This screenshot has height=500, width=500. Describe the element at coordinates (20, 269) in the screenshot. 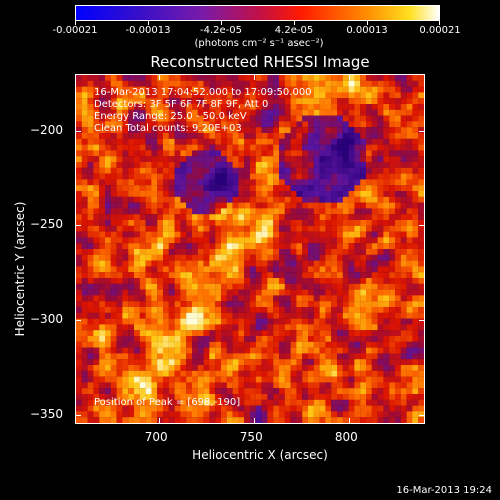

I see `y-axis-label: Heliocentric Y (arcsec)` at that location.